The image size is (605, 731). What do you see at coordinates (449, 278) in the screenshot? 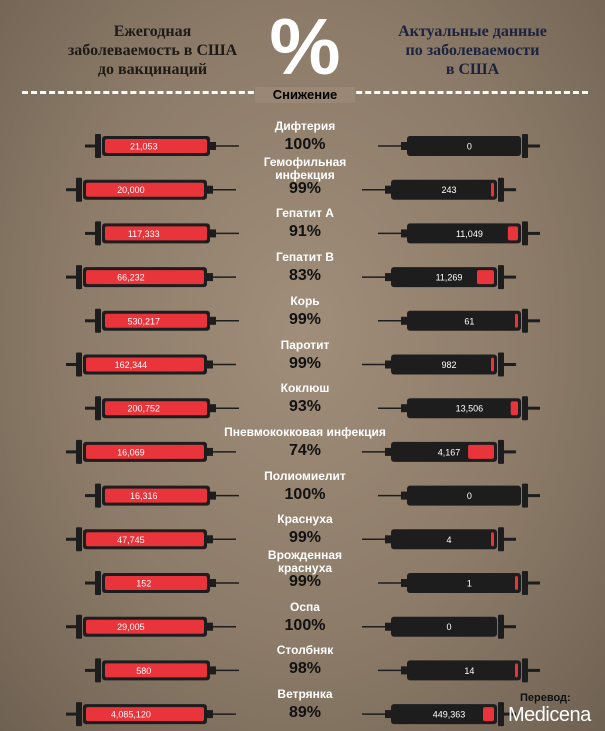
I see `current-value: 11,269` at bounding box center [449, 278].